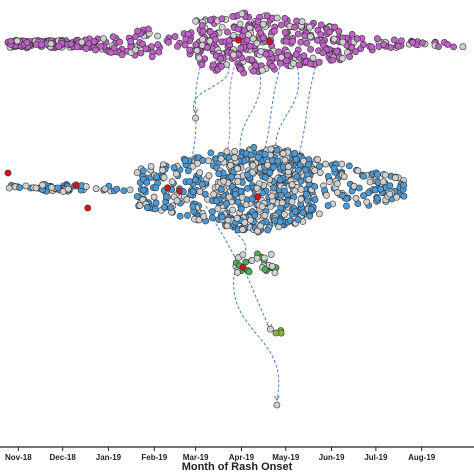 The height and width of the screenshot is (474, 474). What do you see at coordinates (243, 255) in the screenshot?
I see `cluster-c-case-point` at bounding box center [243, 255].